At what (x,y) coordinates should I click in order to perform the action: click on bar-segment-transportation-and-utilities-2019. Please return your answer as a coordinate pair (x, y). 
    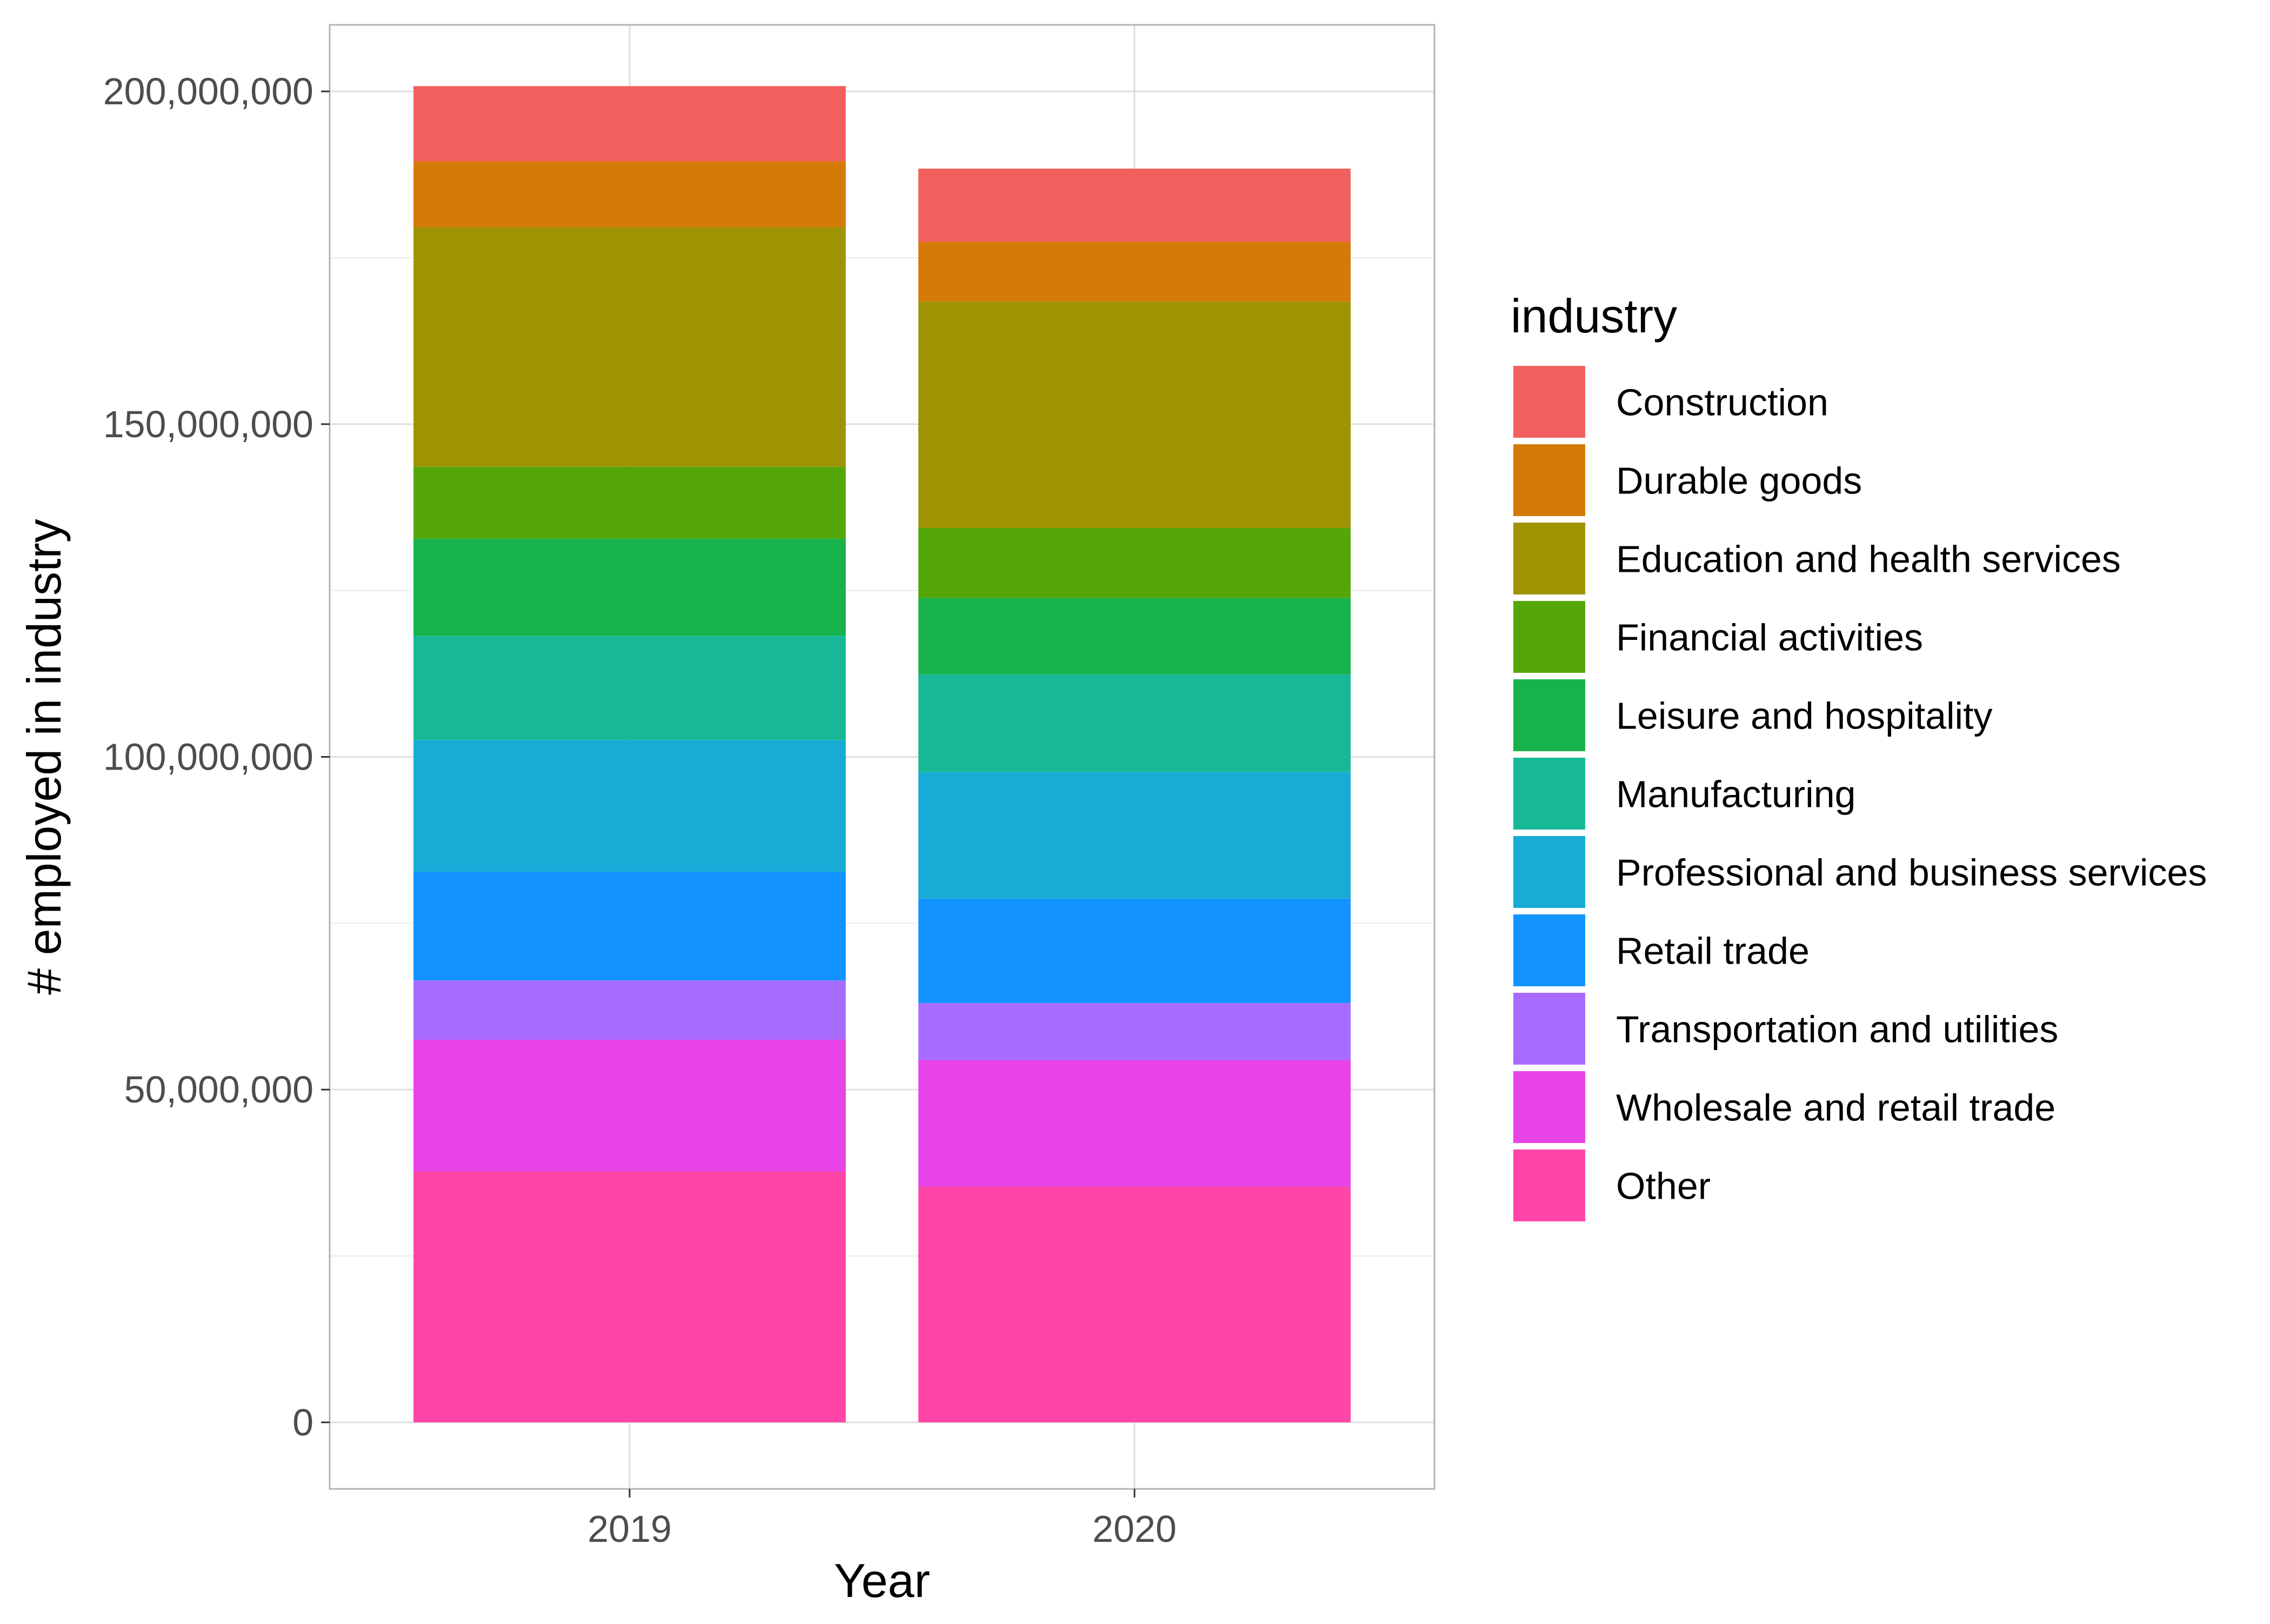
    Looking at the image, I should click on (629, 1010).